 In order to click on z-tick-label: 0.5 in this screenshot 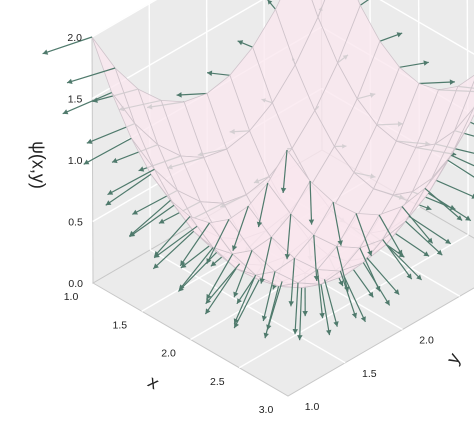, I will do `click(75, 223)`.